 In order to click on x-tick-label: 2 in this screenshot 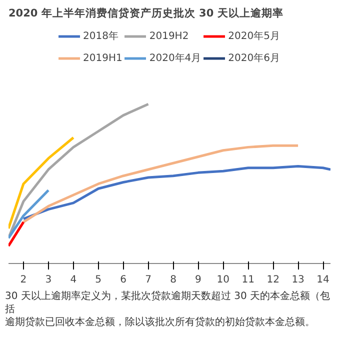, I will do `click(23, 280)`.